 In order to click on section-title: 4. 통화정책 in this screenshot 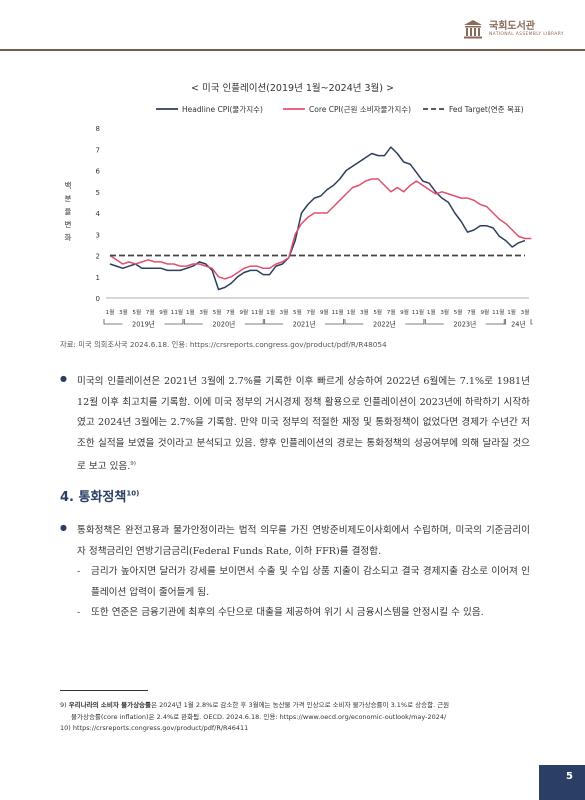, I will do `click(93, 497)`.